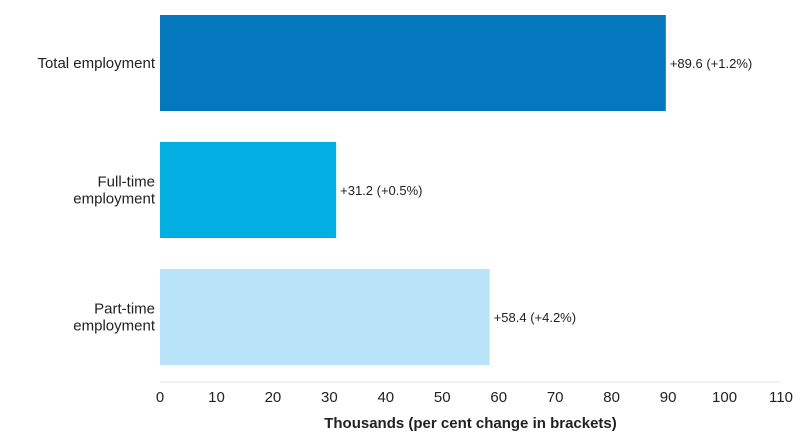  Describe the element at coordinates (668, 397) in the screenshot. I see `x-tick-label-9: 90` at that location.